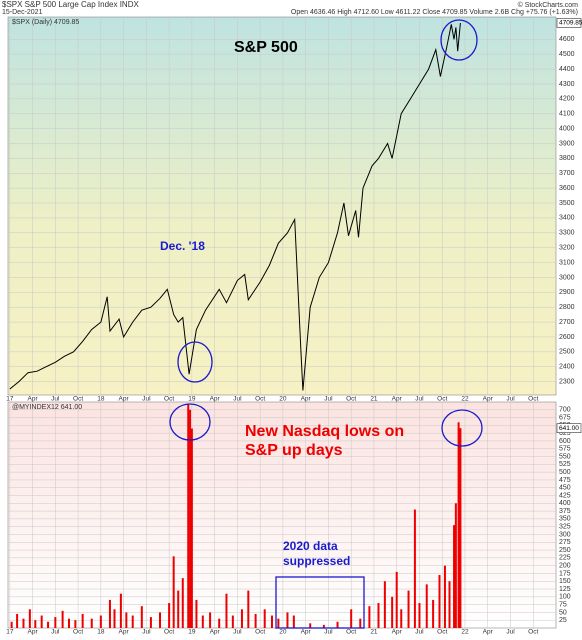 Image resolution: width=582 pixels, height=640 pixels. I want to click on last-value-box, so click(569, 428).